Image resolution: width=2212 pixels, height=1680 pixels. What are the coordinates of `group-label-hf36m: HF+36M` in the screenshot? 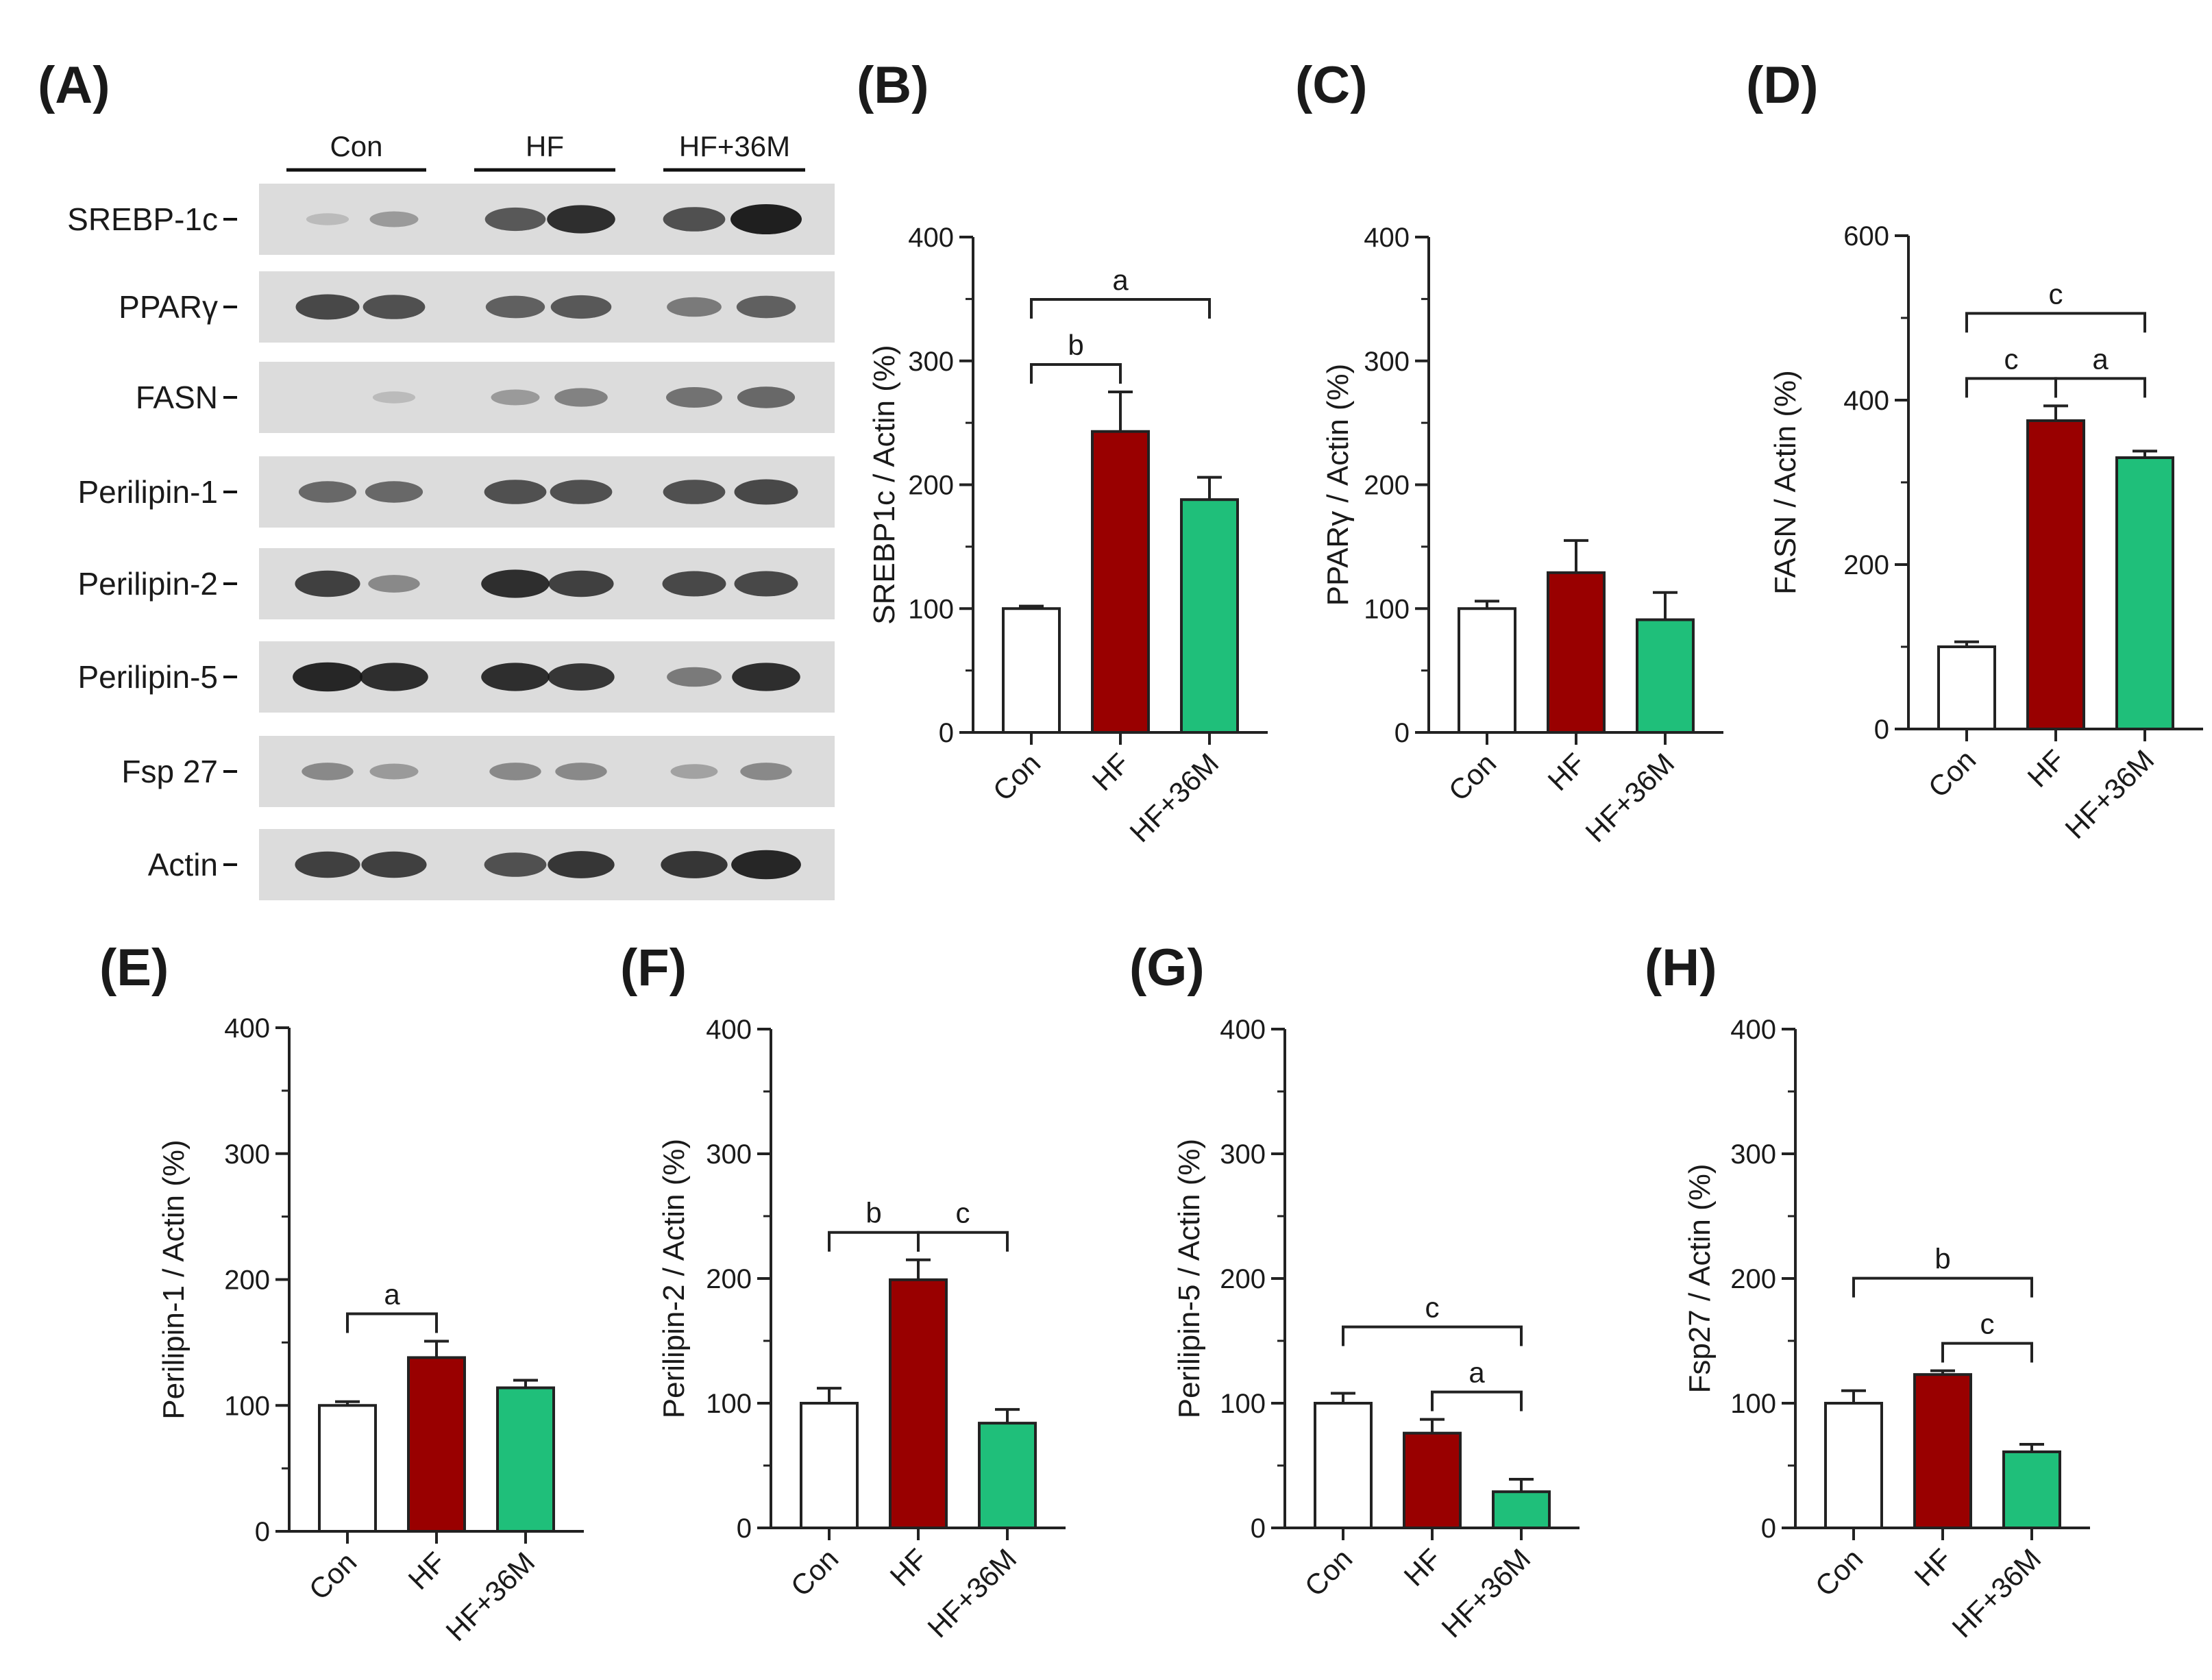 It's located at (734, 146).